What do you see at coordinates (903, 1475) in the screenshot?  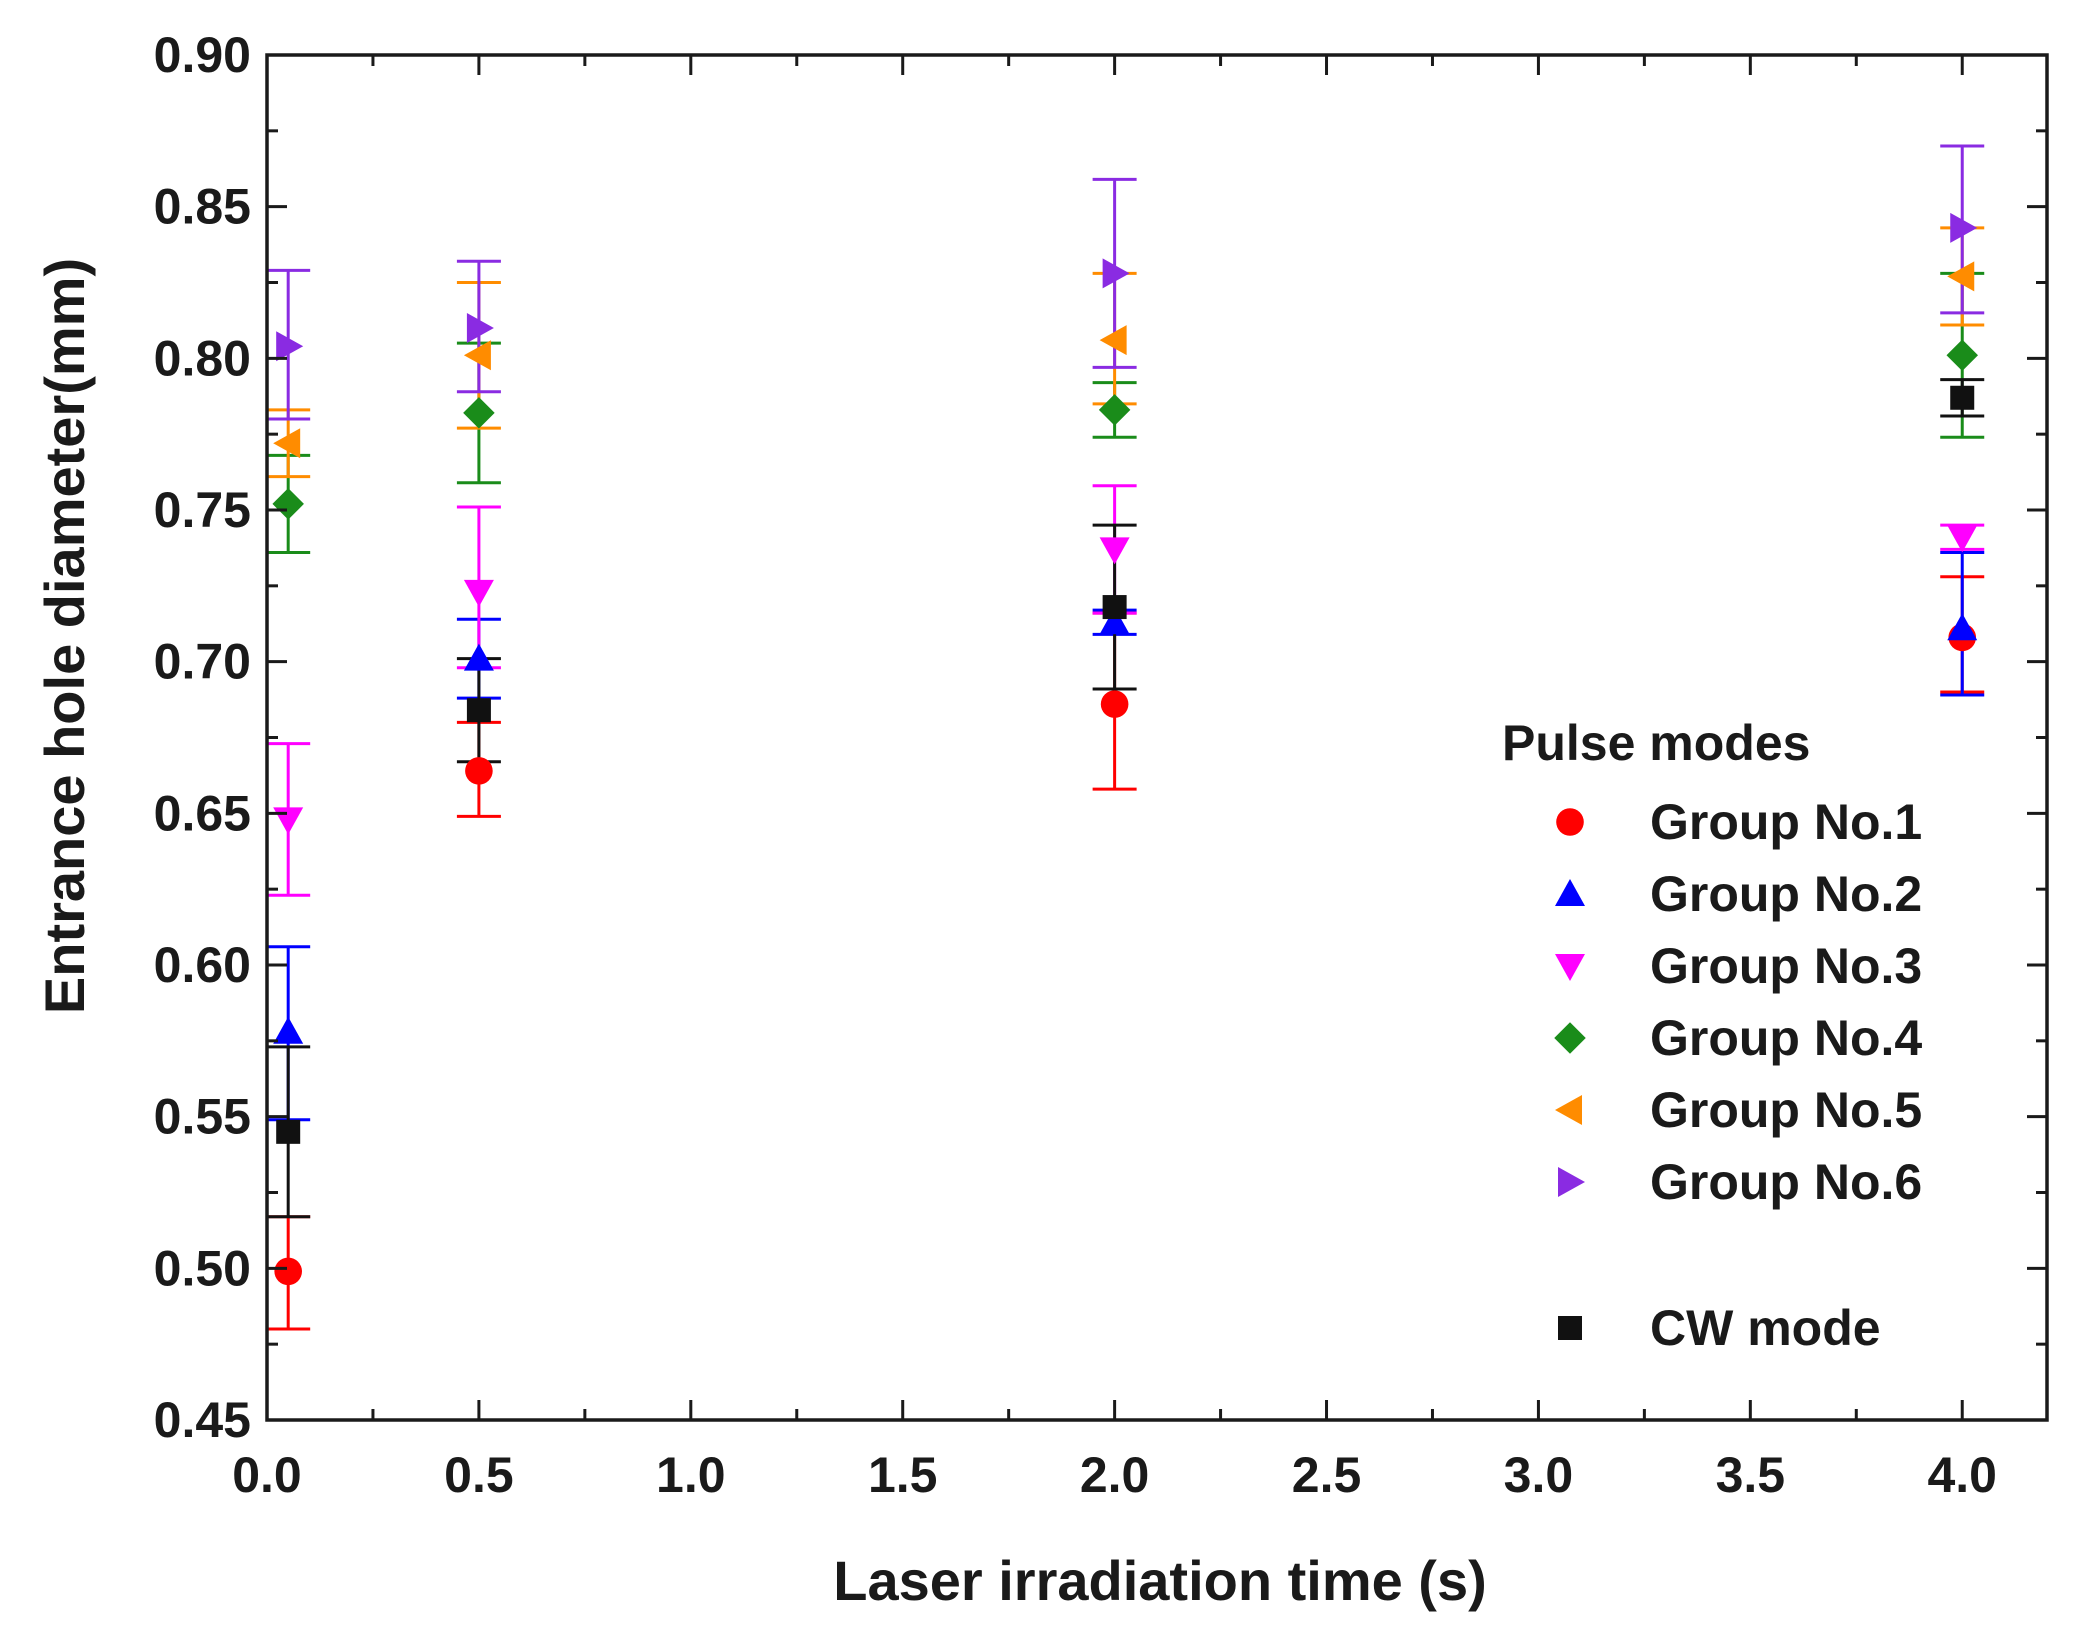 I see `x-tick-label: 1.5` at bounding box center [903, 1475].